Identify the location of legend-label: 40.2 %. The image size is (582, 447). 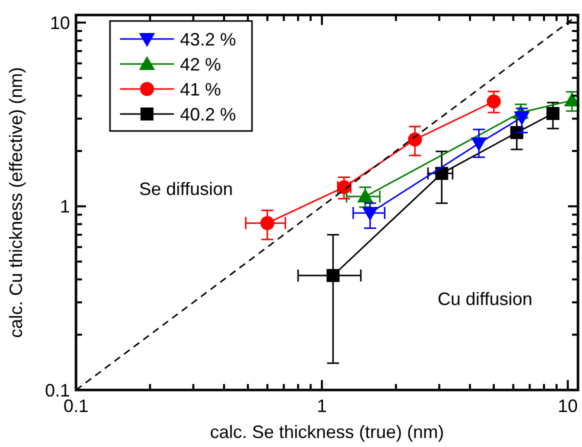
(208, 114).